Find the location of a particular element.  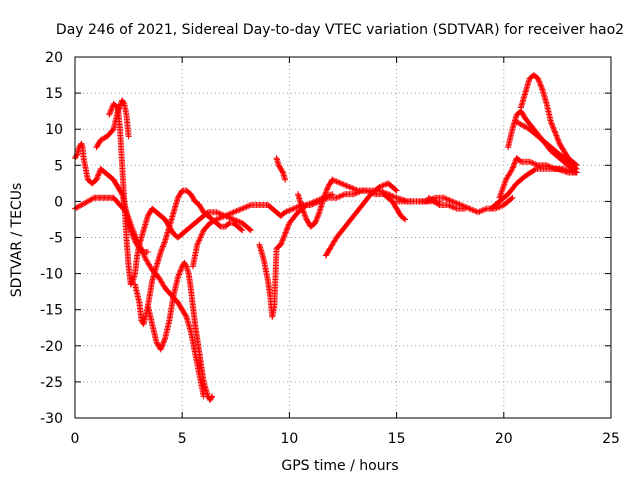

x-tick-label: 5 is located at coordinates (182, 439).